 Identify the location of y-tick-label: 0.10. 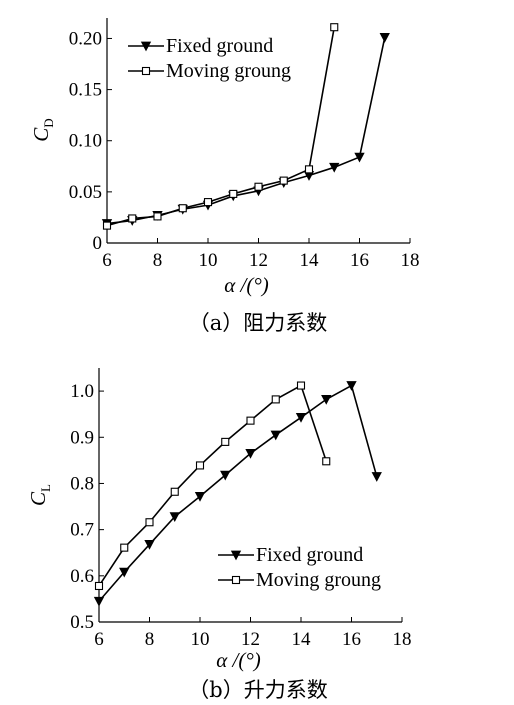
(85, 141).